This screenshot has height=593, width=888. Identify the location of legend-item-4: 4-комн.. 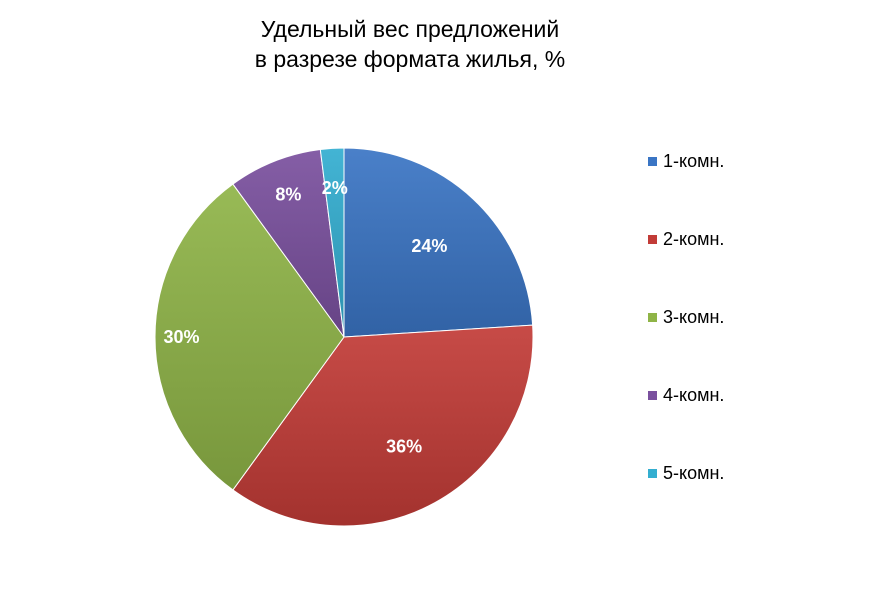
(686, 395).